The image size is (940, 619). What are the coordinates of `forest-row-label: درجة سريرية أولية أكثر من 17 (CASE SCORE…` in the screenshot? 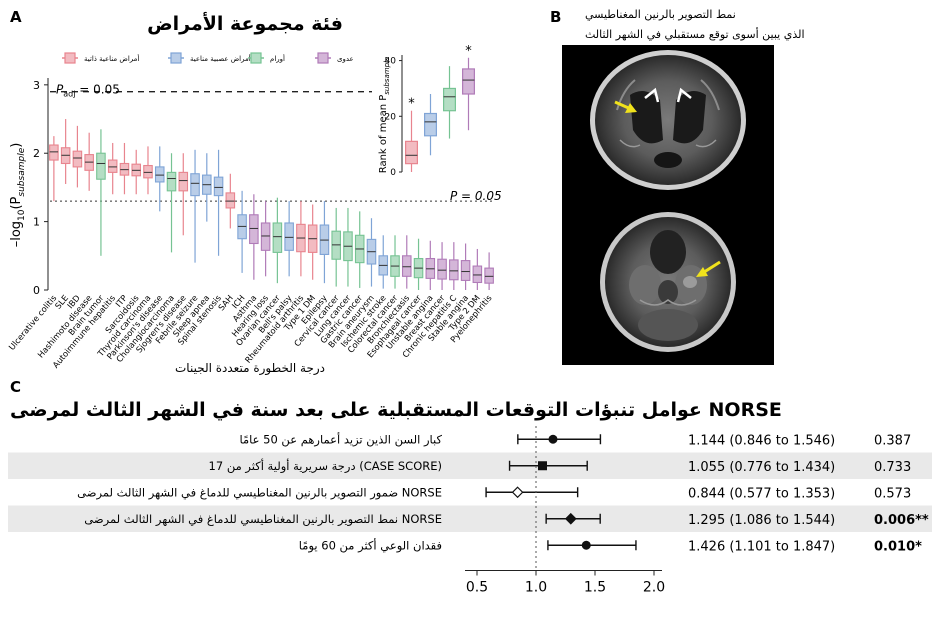 It's located at (325, 466).